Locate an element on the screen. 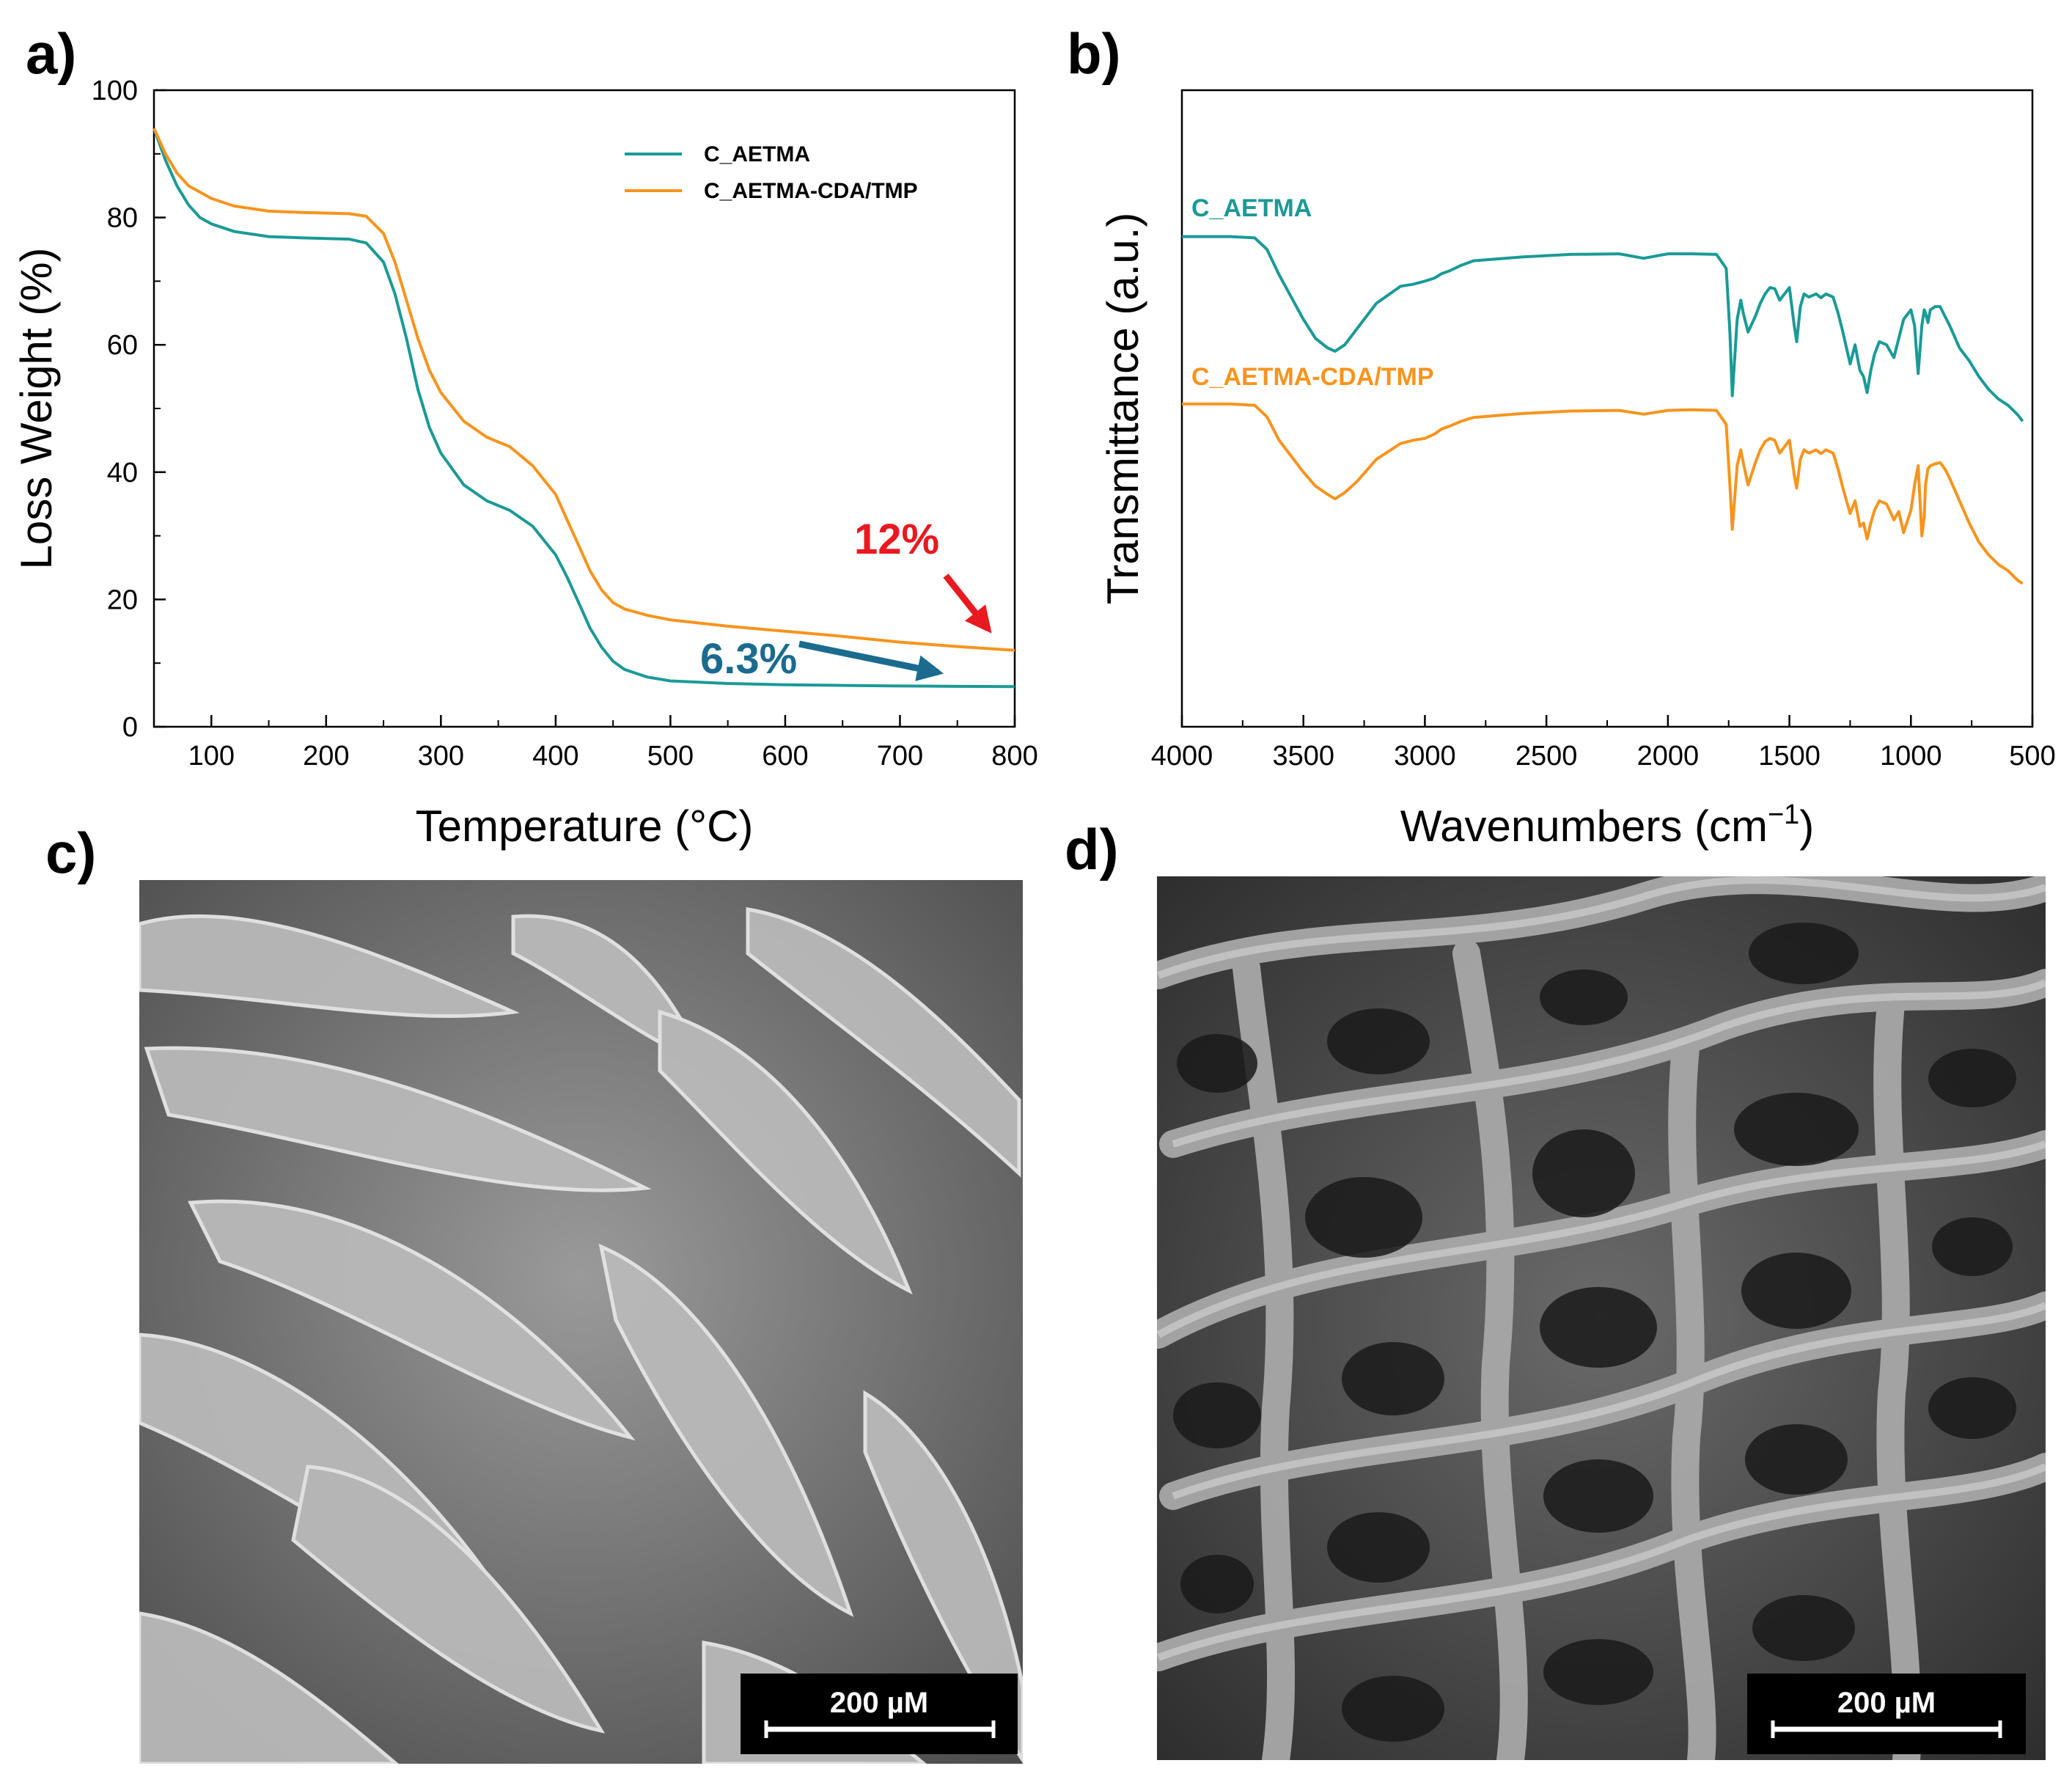  series-line-a-c-aetma is located at coordinates (584, 408).